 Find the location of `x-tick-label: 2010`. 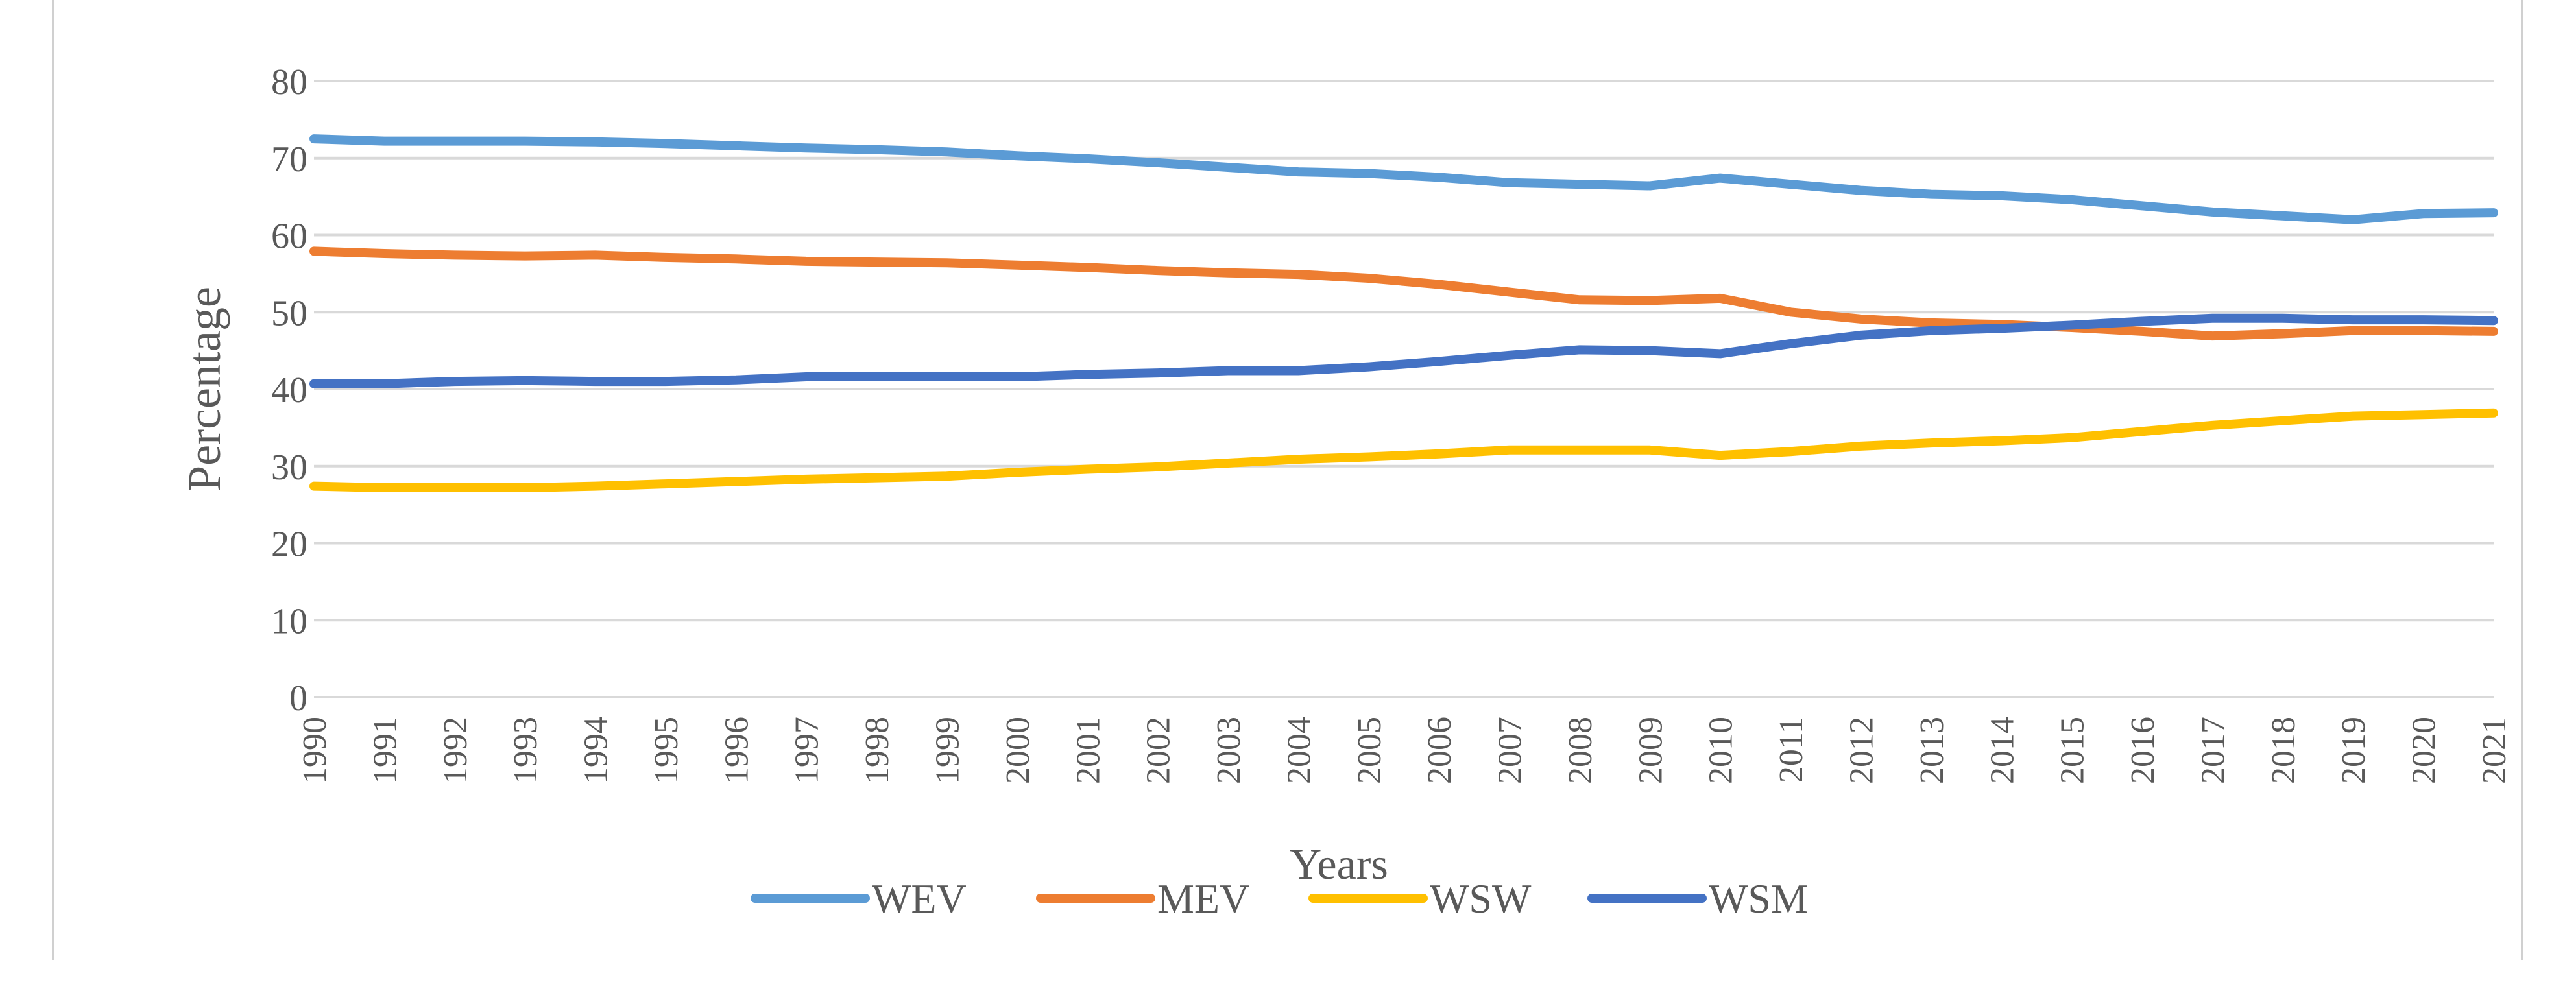

x-tick-label: 2010 is located at coordinates (1721, 750).